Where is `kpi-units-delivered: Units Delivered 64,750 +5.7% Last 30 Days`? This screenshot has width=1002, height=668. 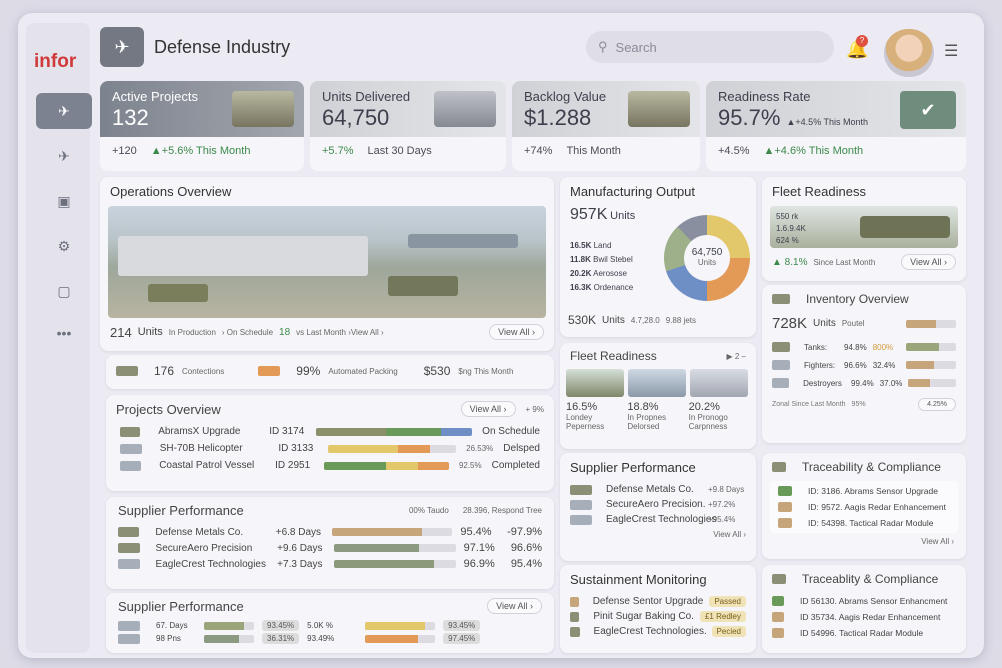
kpi-units-delivered: Units Delivered 64,750 +5.7% Last 30 Days is located at coordinates (408, 126).